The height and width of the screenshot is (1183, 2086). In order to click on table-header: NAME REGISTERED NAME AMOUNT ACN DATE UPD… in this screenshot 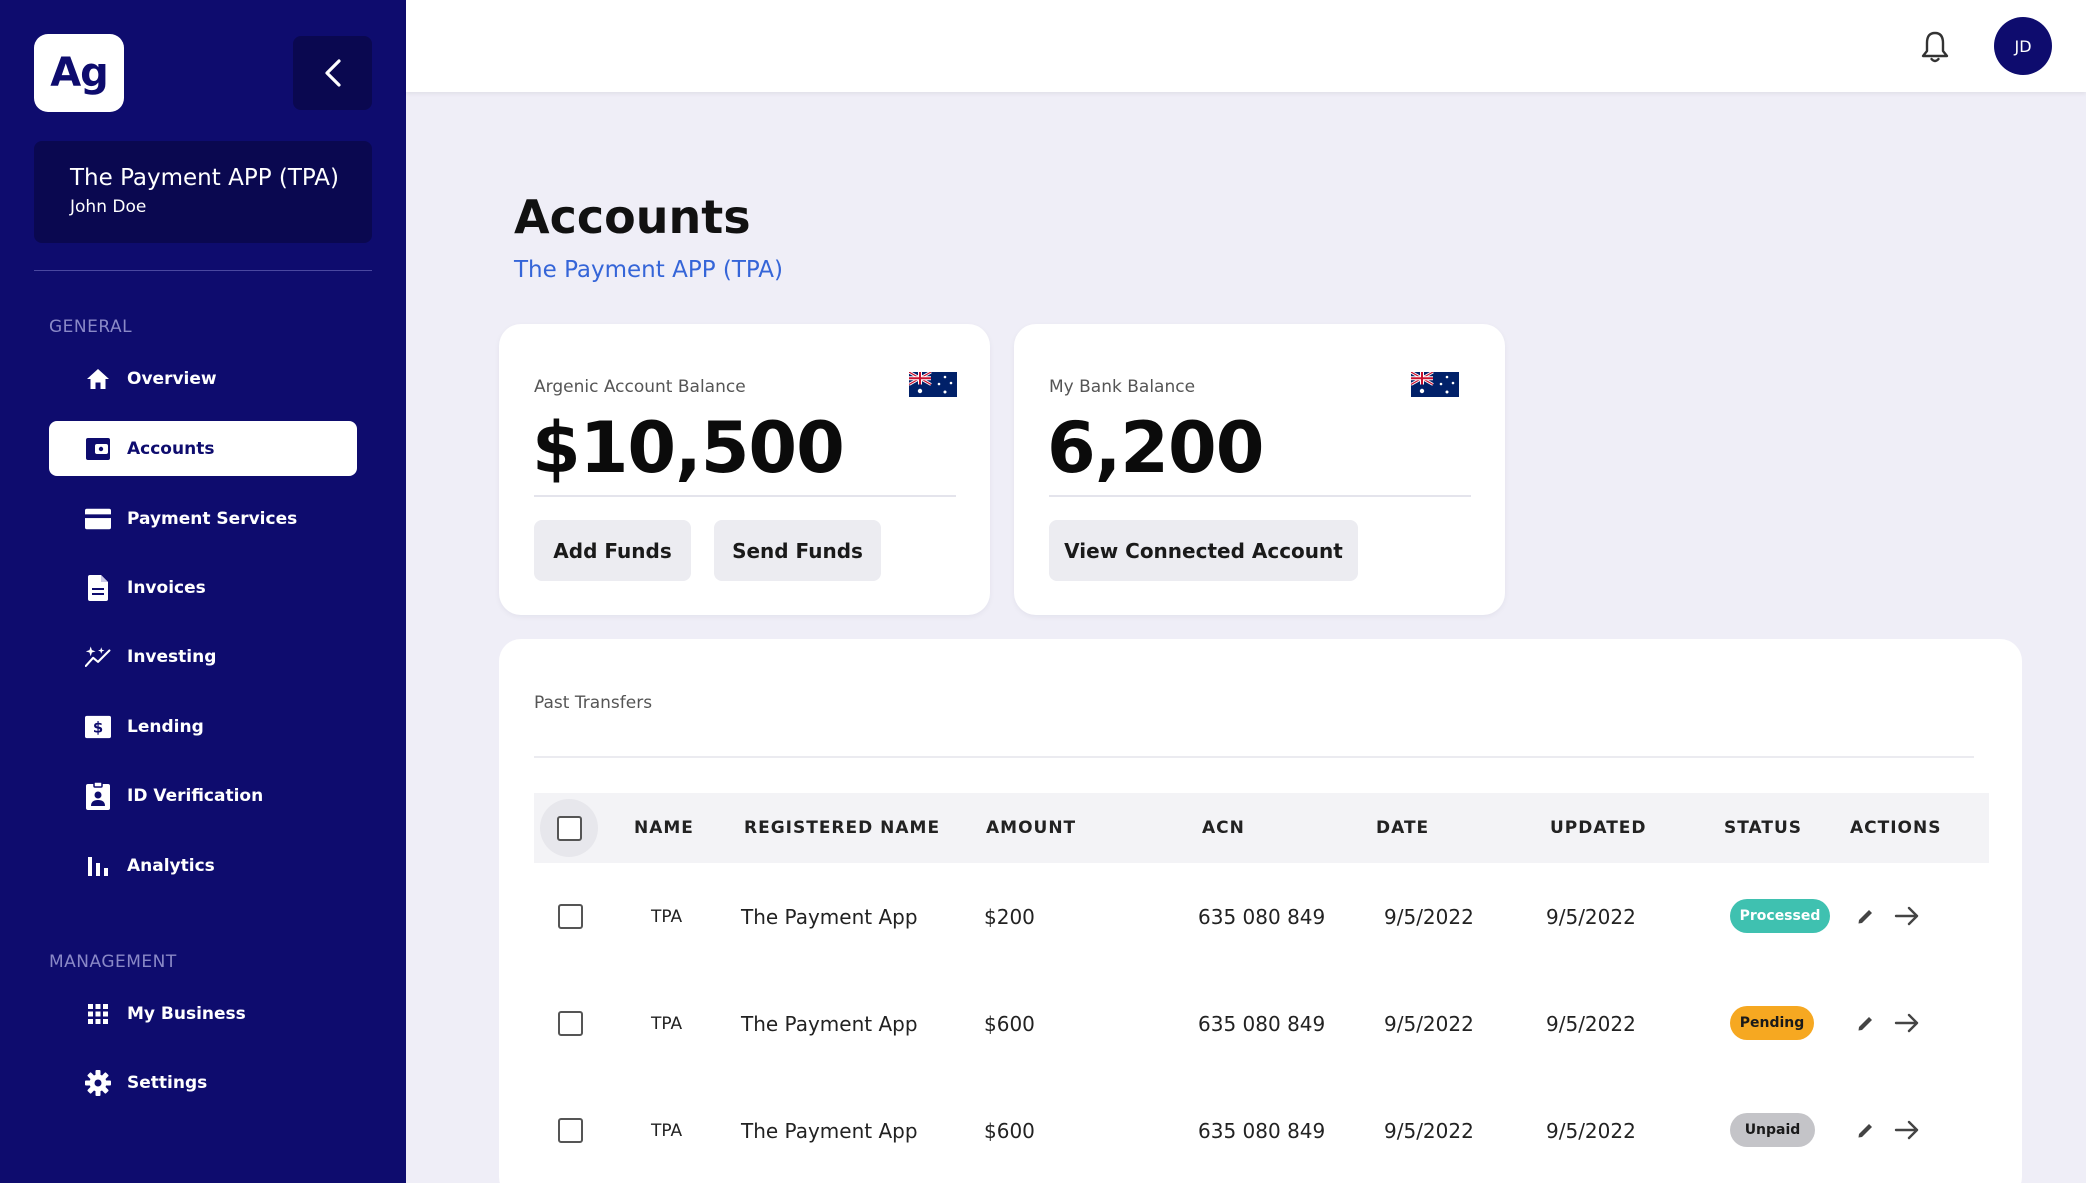, I will do `click(1261, 828)`.